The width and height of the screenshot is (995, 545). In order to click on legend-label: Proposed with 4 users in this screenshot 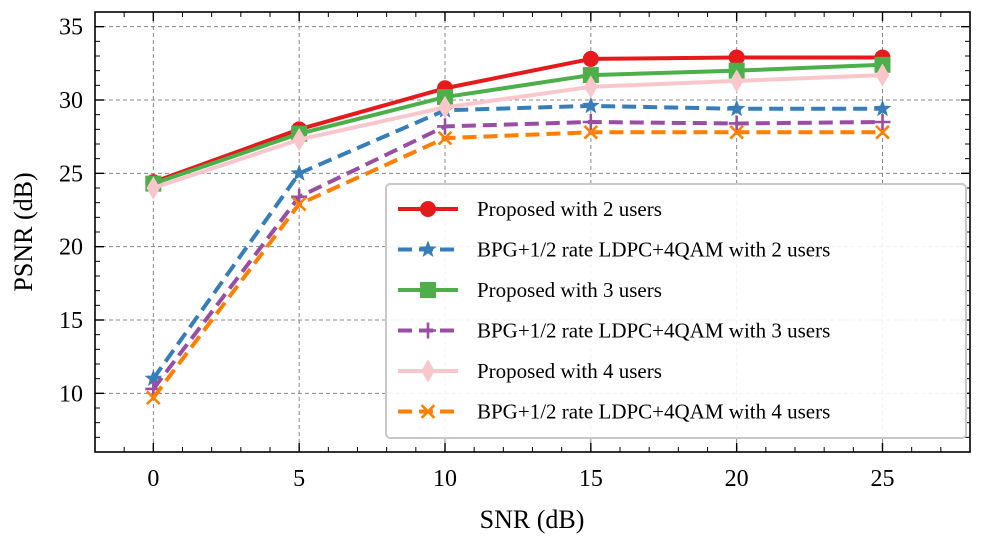, I will do `click(569, 371)`.